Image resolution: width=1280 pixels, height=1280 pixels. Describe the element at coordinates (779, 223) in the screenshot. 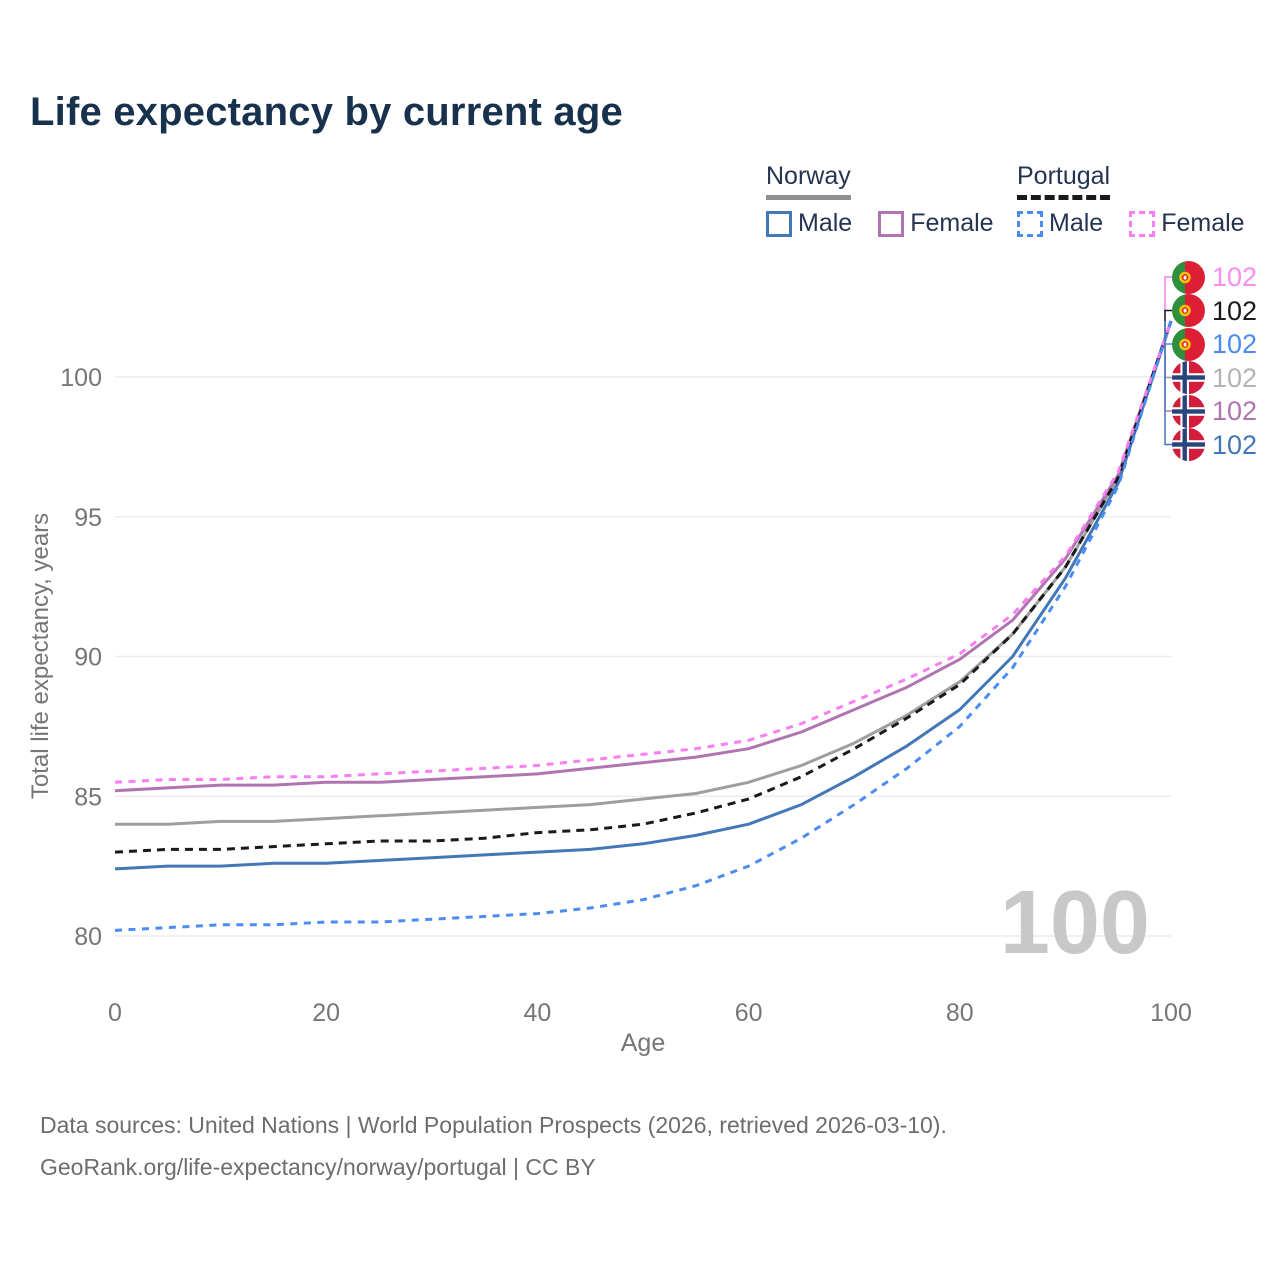

I see `norway-male-swatch` at that location.